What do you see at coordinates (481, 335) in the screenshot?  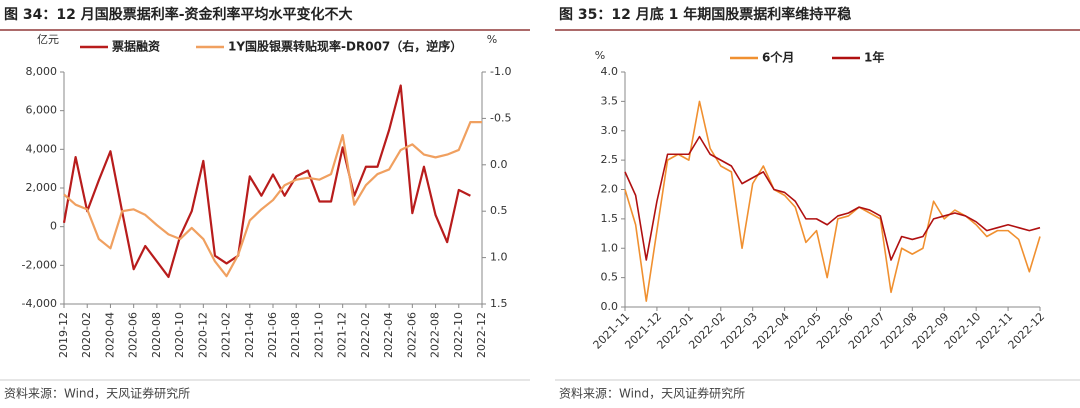 I see `x-tick-label: 2022-12` at bounding box center [481, 335].